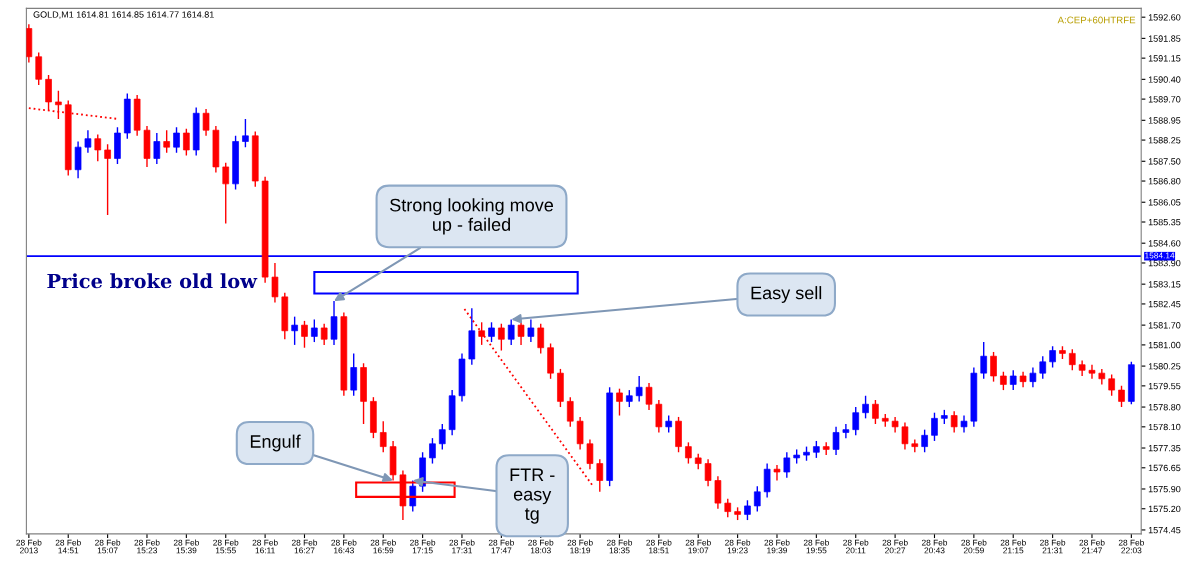 The height and width of the screenshot is (562, 1200). What do you see at coordinates (1160, 255) in the screenshot?
I see `ref-line-label: 1584.14` at bounding box center [1160, 255].